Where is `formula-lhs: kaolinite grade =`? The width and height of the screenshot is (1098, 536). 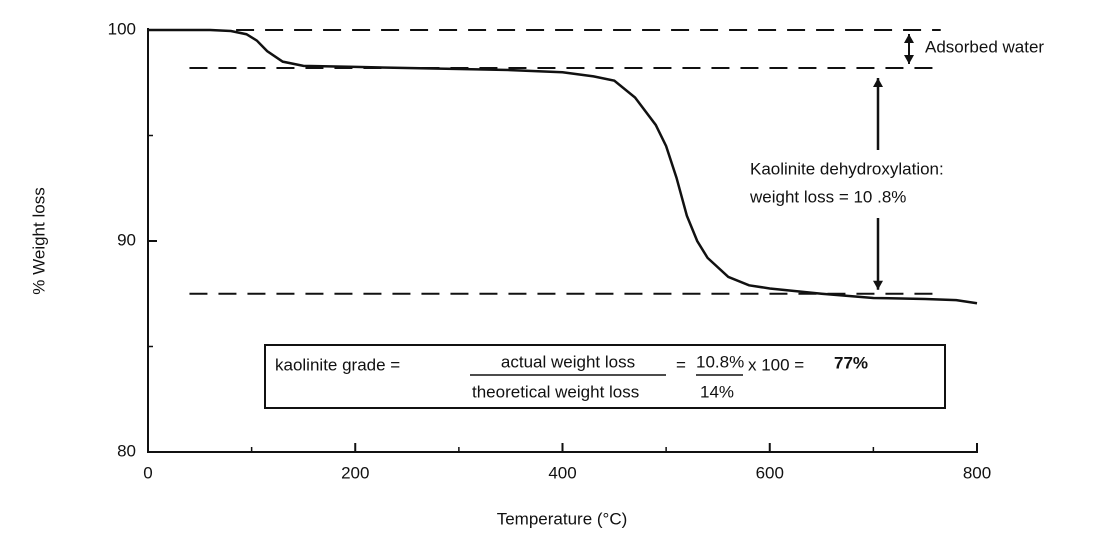
formula-lhs: kaolinite grade = is located at coordinates (337, 364).